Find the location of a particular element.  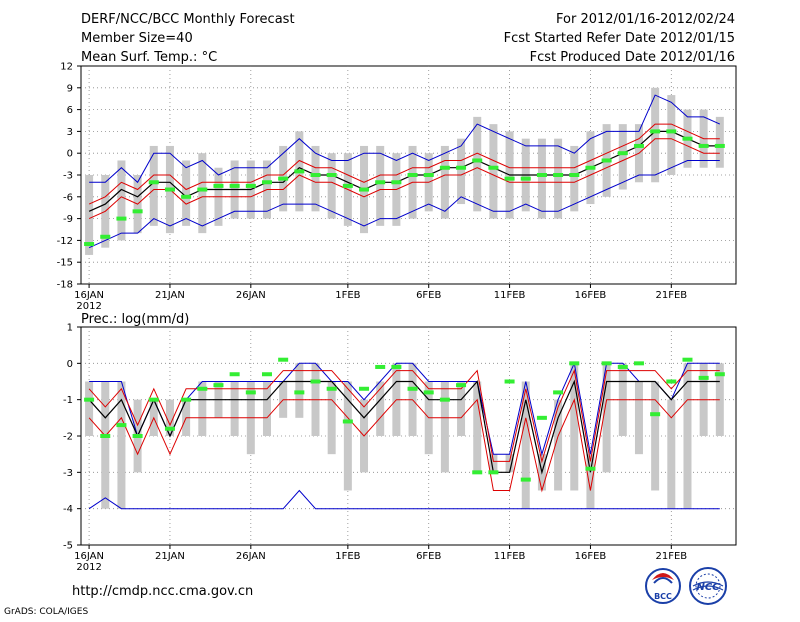

temperature-y-tick-label: 0 is located at coordinates (70, 154).